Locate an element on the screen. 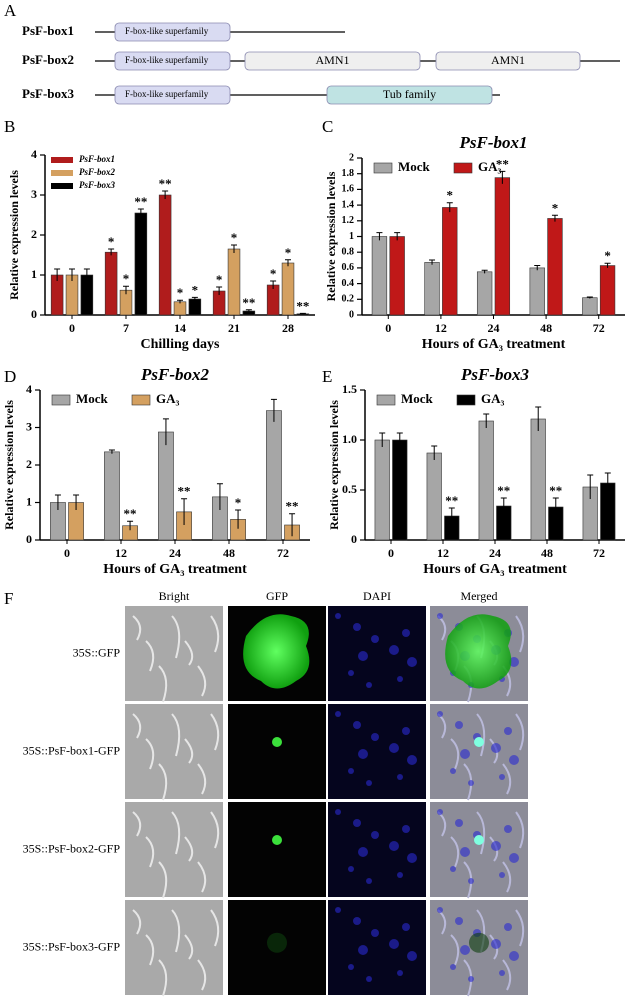 The height and width of the screenshot is (1004, 634). y-tick-label: 1.6 is located at coordinates (348, 189).